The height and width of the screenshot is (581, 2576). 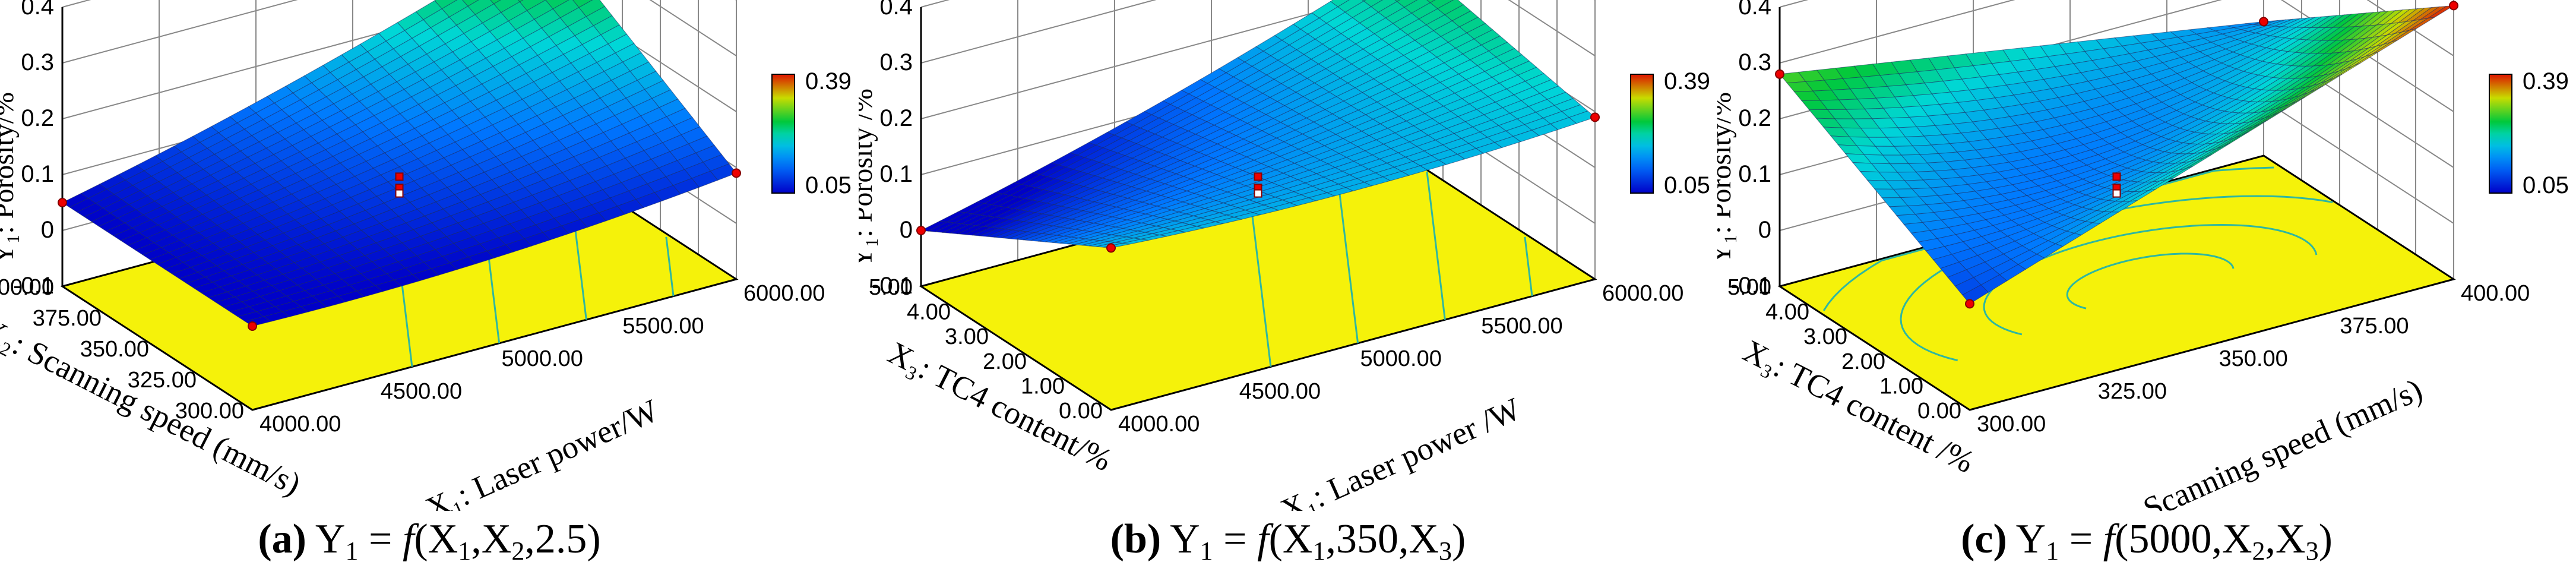 What do you see at coordinates (33, 149) in the screenshot?
I see `z-ticks-a: 0.4 0.3 0.2 0.1 0 -0.1` at bounding box center [33, 149].